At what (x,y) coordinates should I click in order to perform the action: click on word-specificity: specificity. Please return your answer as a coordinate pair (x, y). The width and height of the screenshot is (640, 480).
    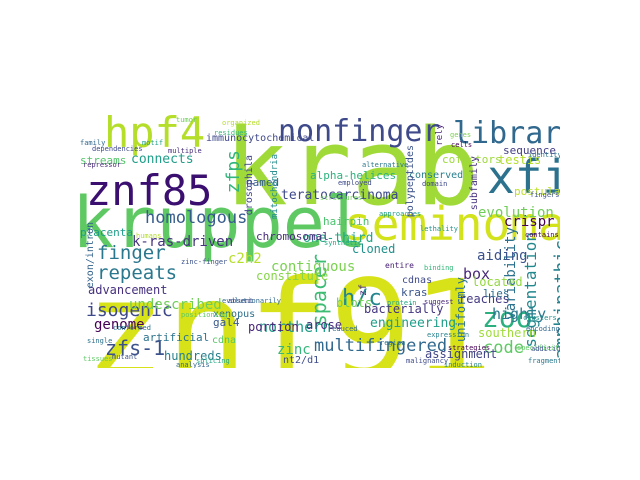
    Looking at the image, I should click on (538, 348).